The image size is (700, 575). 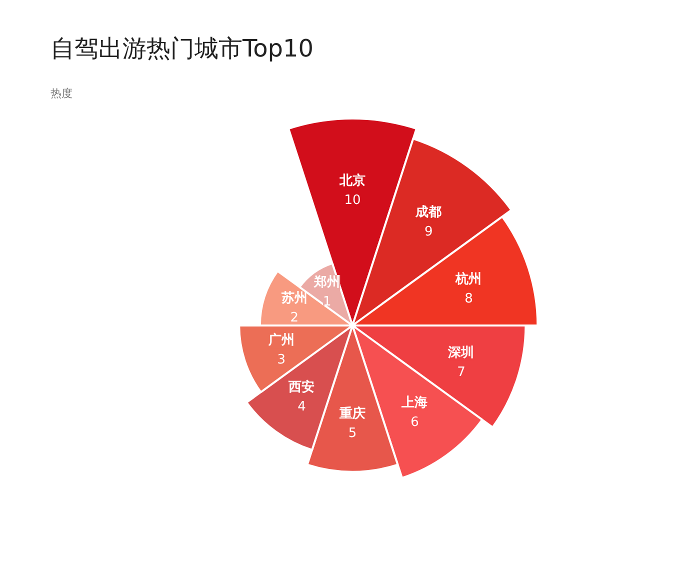 What do you see at coordinates (352, 200) in the screenshot?
I see `data-label: 10` at bounding box center [352, 200].